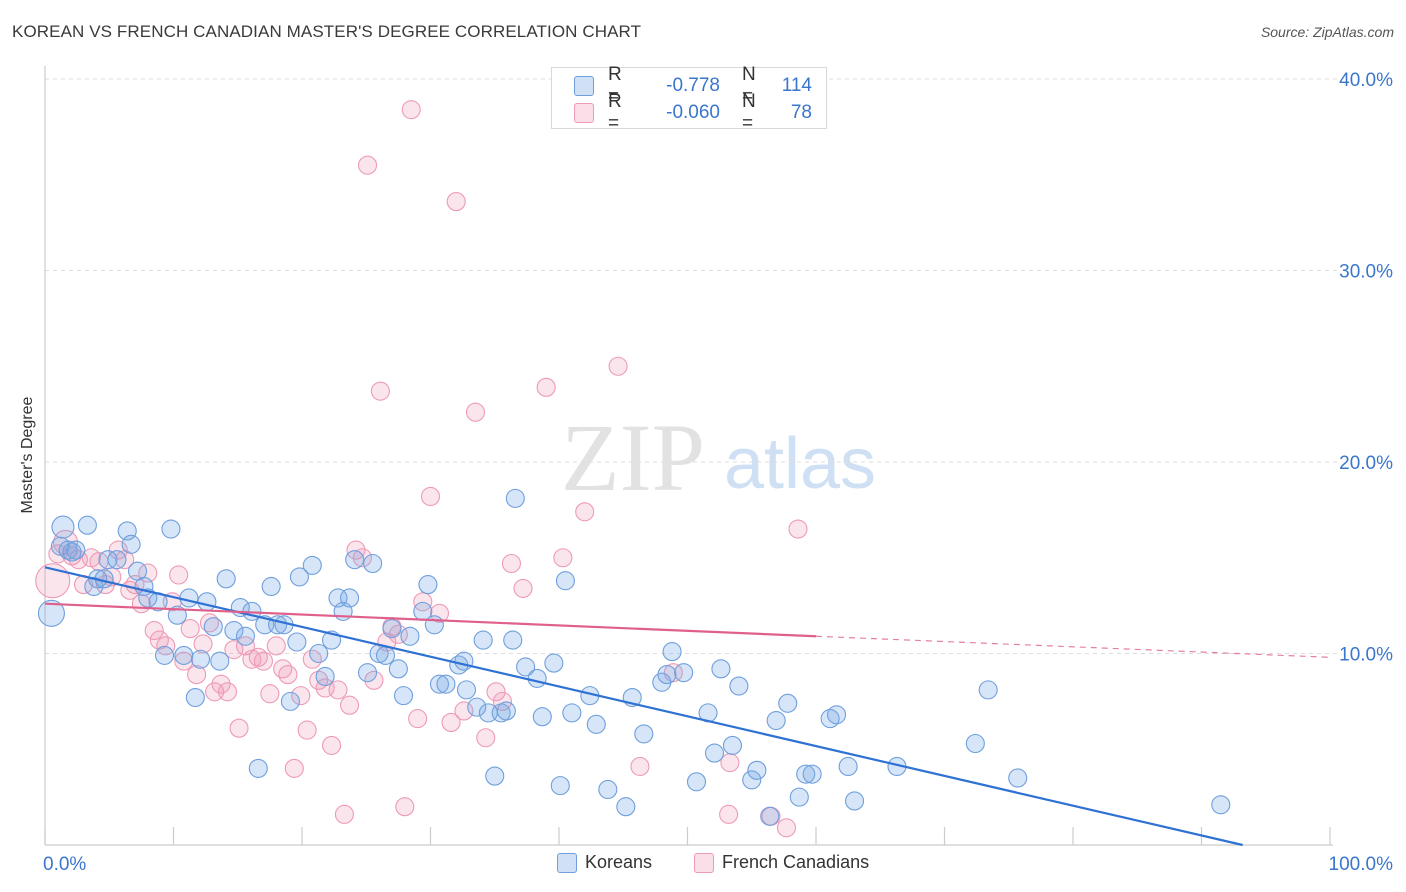  What do you see at coordinates (749, 85) in the screenshot?
I see `n-label: N =` at bounding box center [749, 85].